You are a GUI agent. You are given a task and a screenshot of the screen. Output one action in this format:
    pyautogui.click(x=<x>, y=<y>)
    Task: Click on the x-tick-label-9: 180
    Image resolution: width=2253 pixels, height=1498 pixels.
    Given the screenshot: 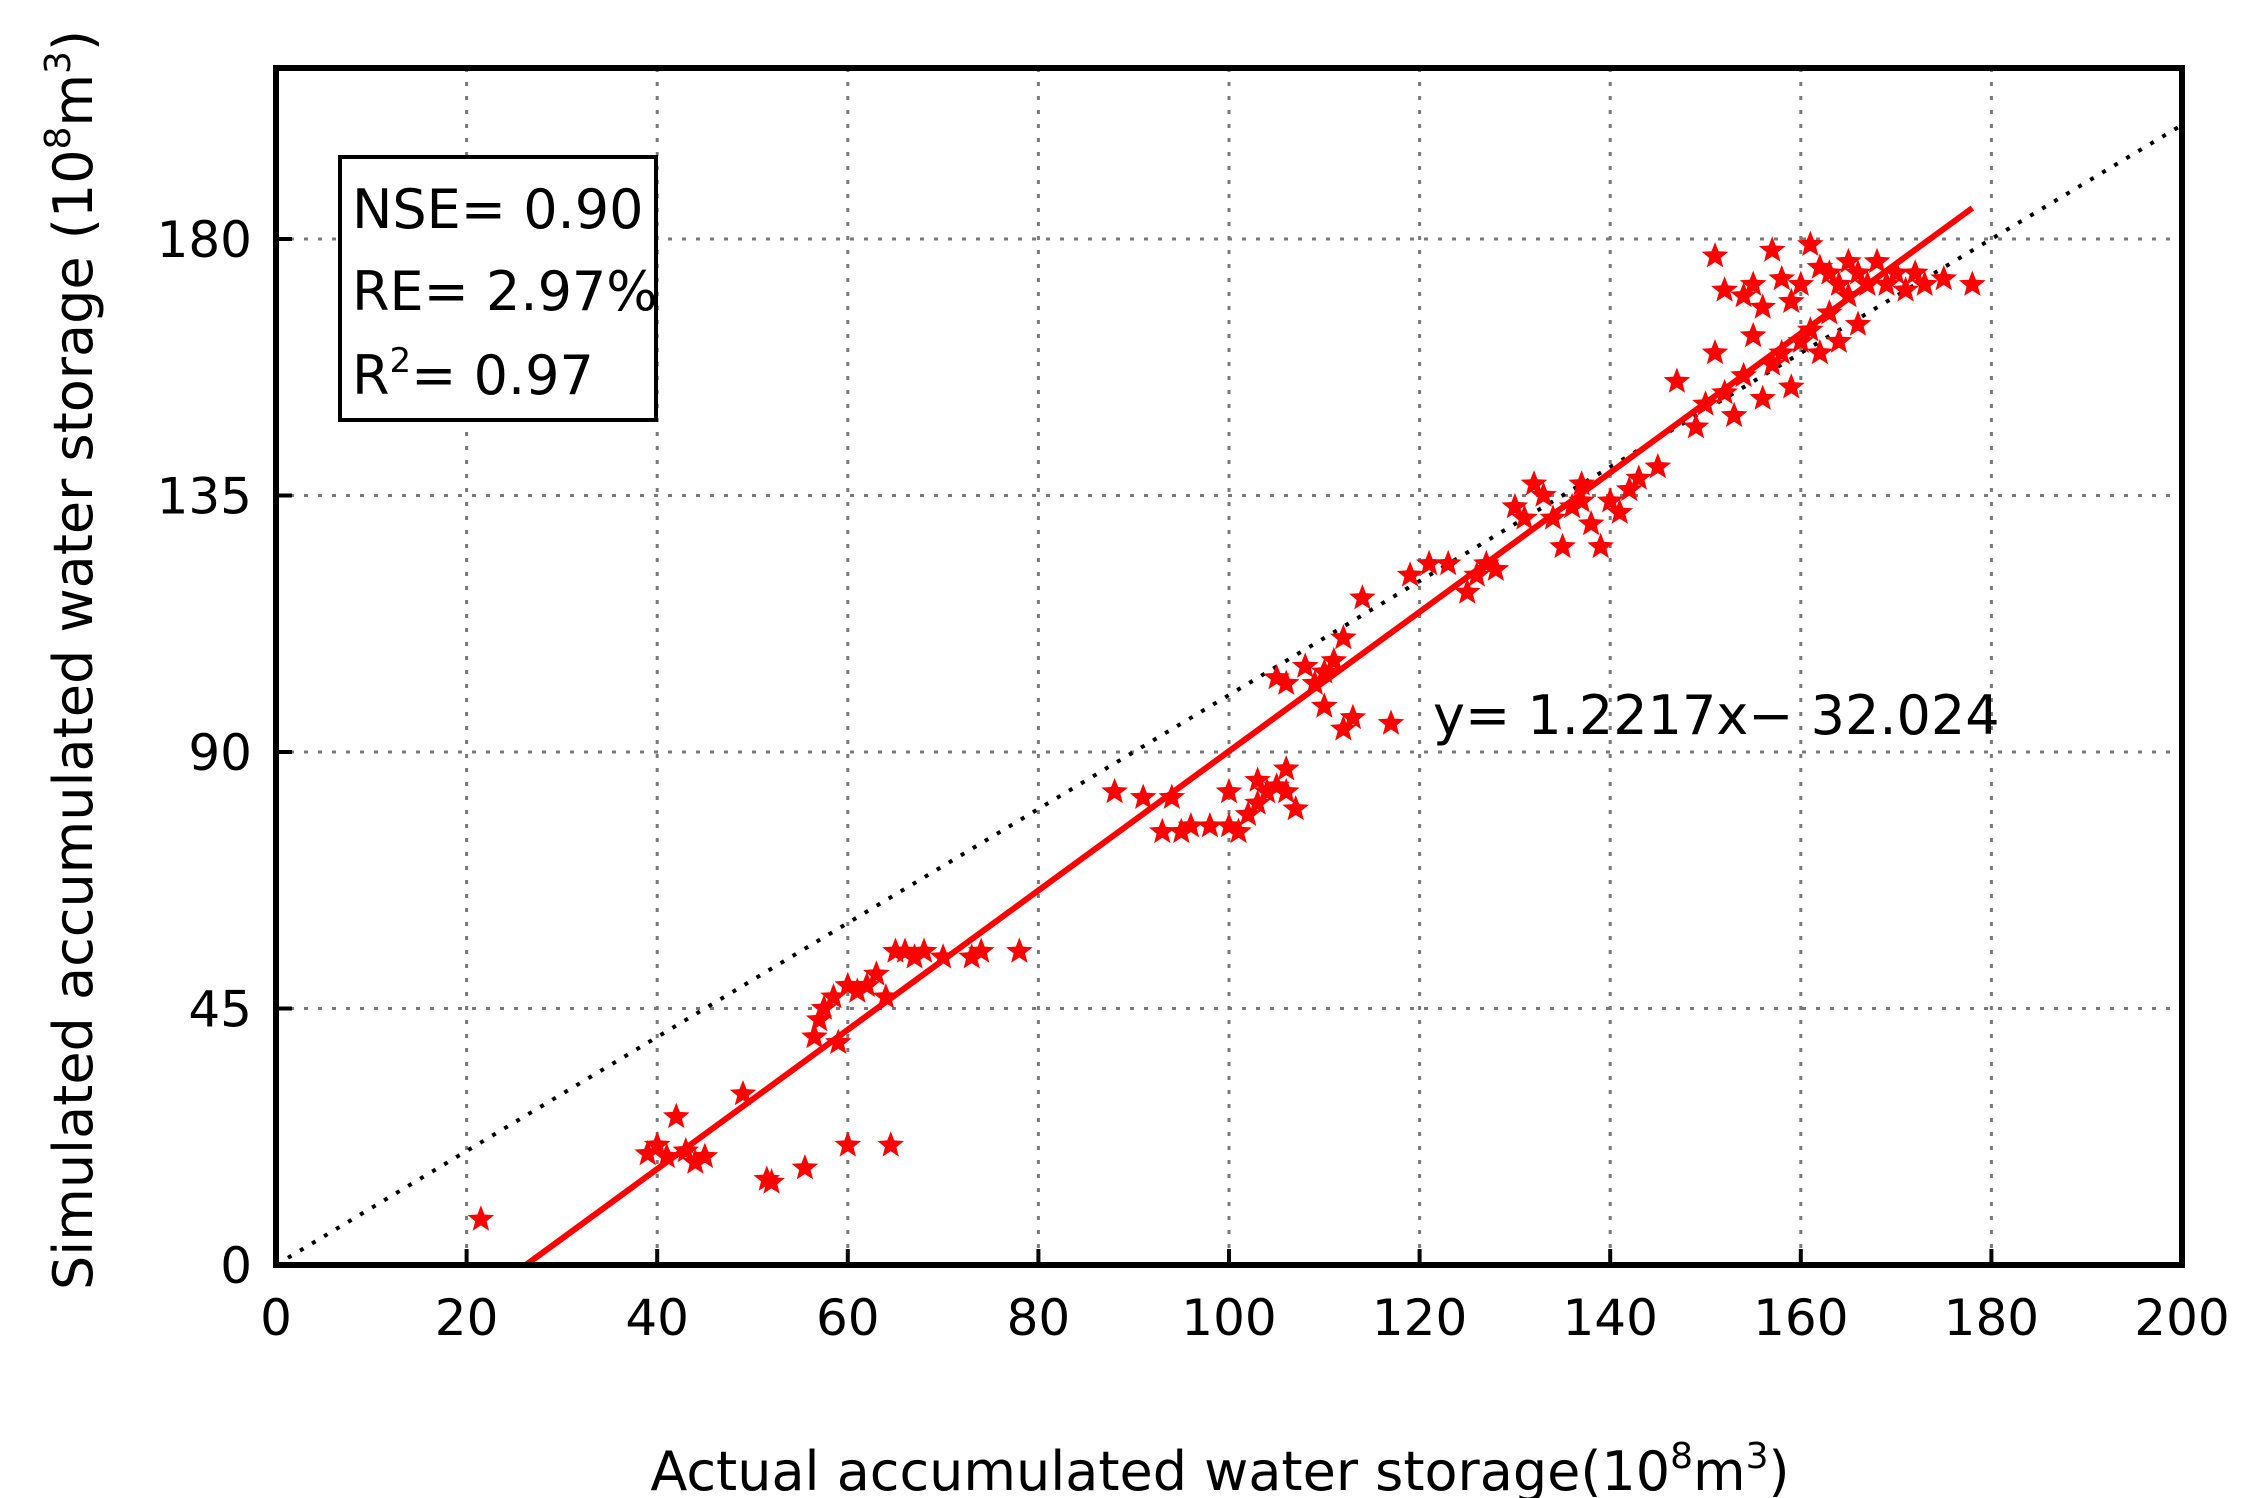 What is the action you would take?
    pyautogui.click(x=1991, y=1318)
    